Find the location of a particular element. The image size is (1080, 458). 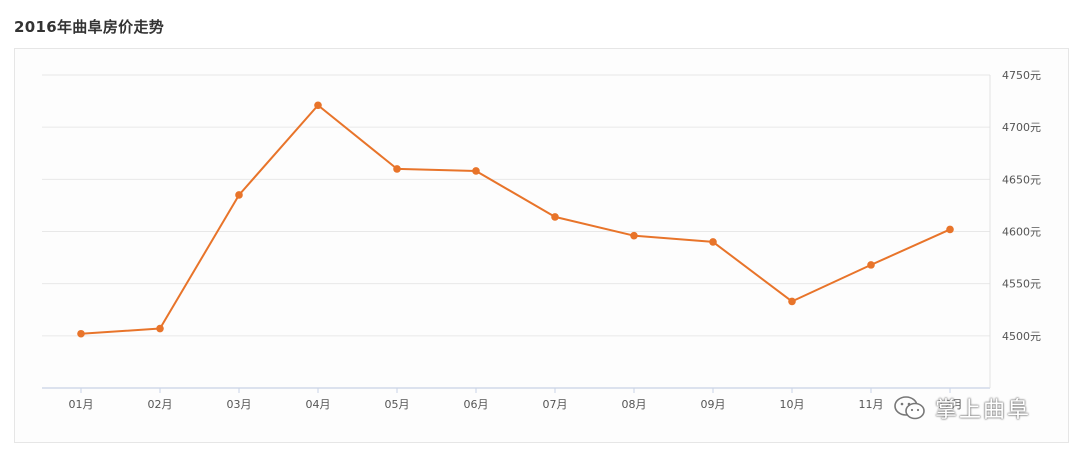

x-tick-label: 03月 is located at coordinates (239, 404).